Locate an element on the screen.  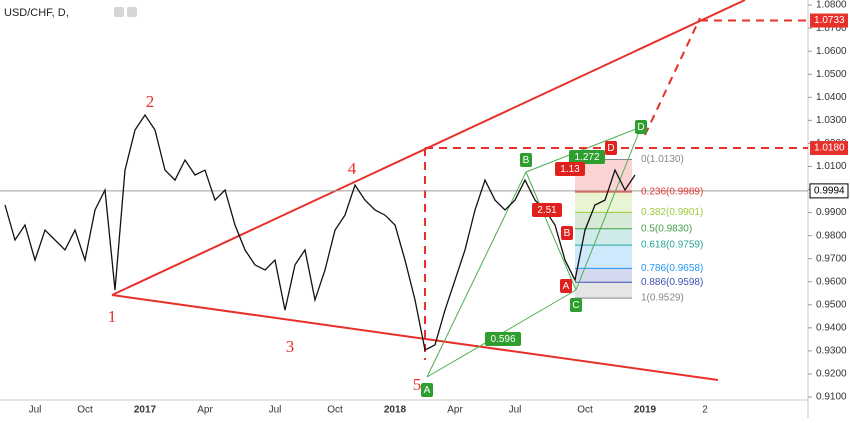
y-tick-label: 0.9800 is located at coordinates (831, 235).